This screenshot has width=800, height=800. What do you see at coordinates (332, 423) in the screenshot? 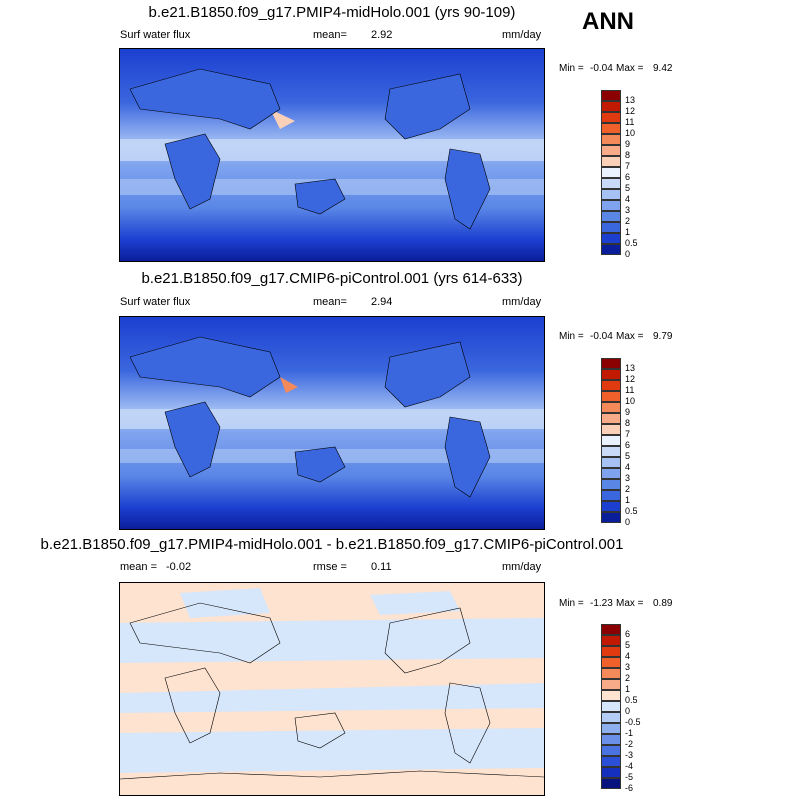
I see `panel-2-map-field` at bounding box center [332, 423].